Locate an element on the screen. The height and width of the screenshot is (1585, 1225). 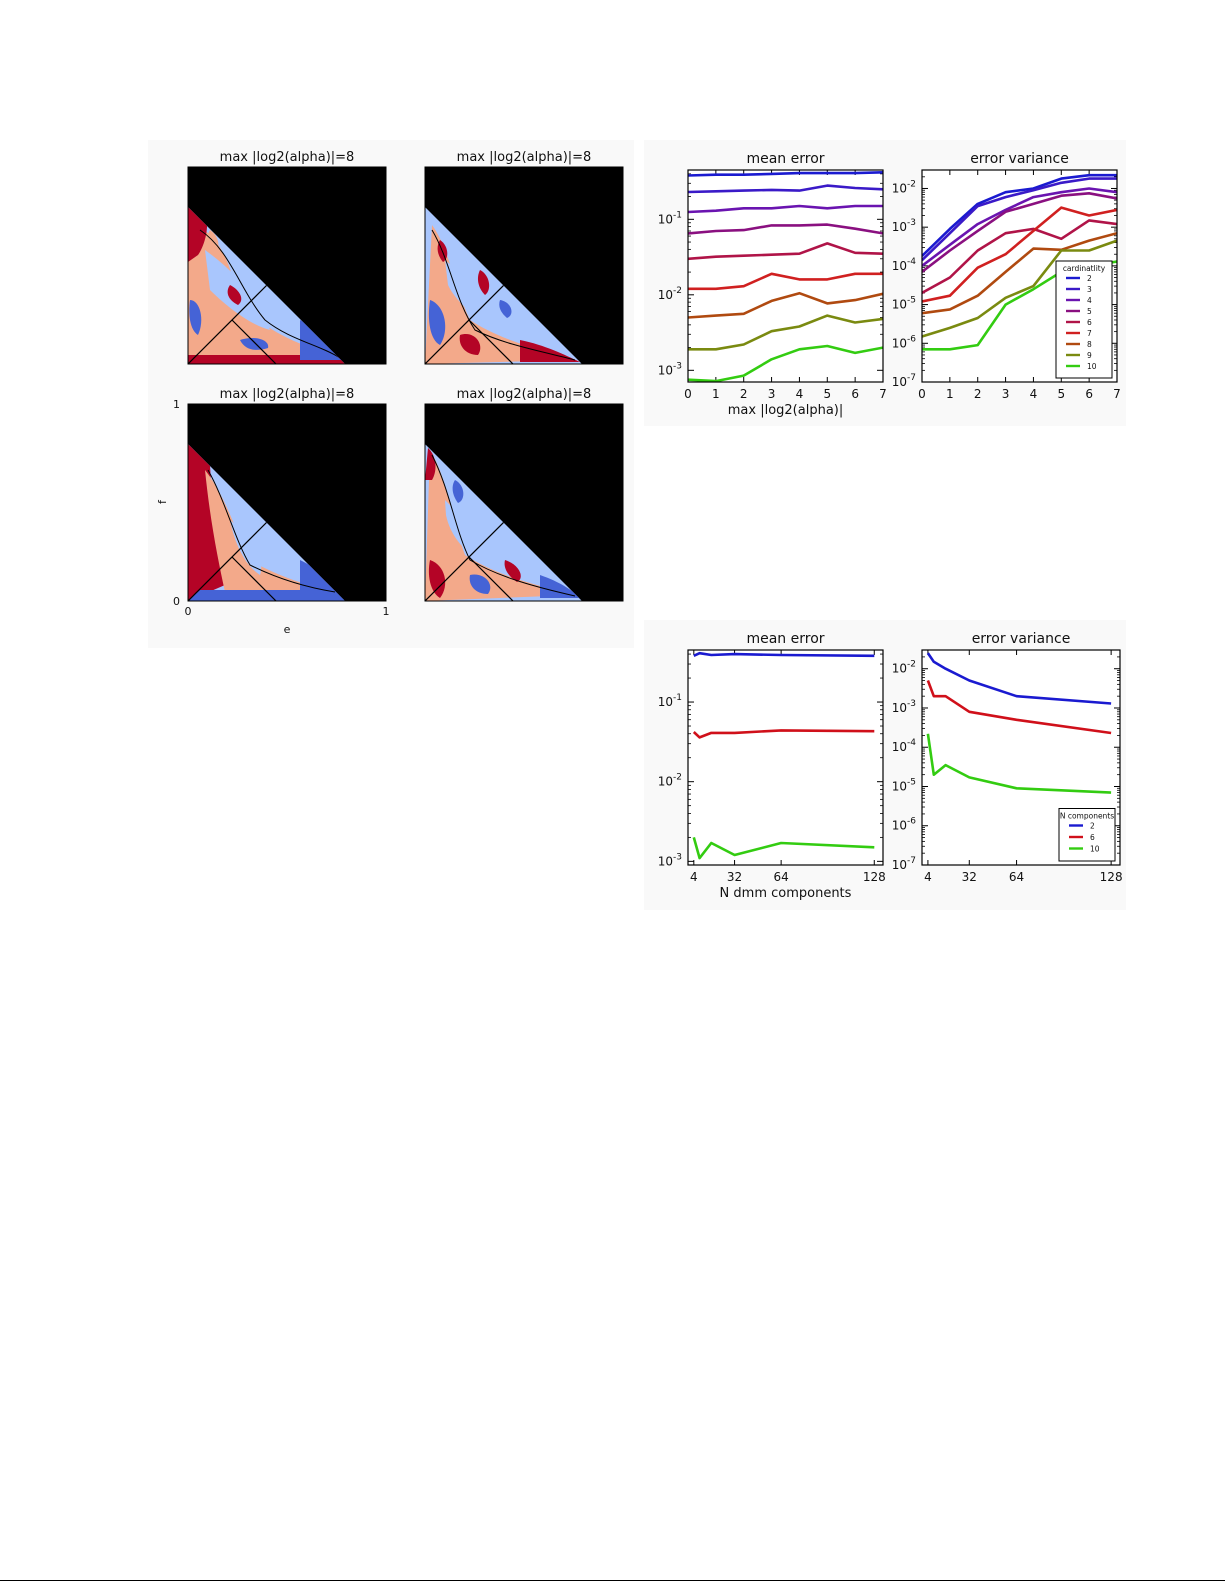
y-axis-label: f is located at coordinates (162, 501).